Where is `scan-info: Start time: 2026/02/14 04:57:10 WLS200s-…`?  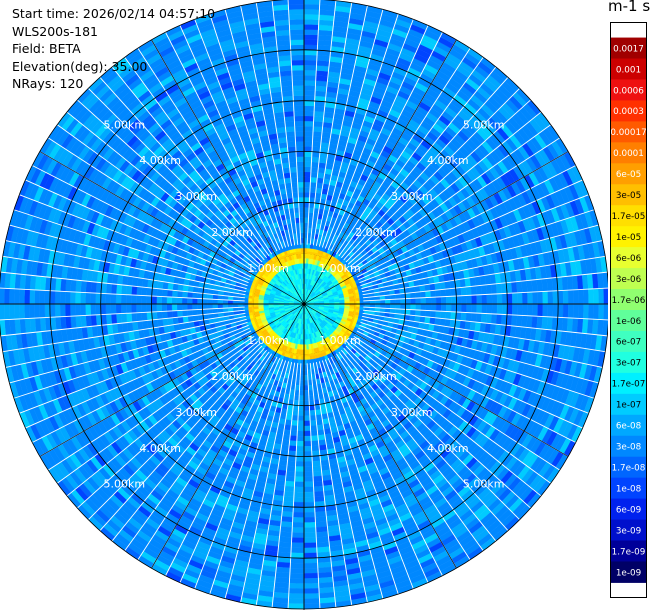
scan-info: Start time: 2026/02/14 04:57:10 WLS200s-… is located at coordinates (113, 49).